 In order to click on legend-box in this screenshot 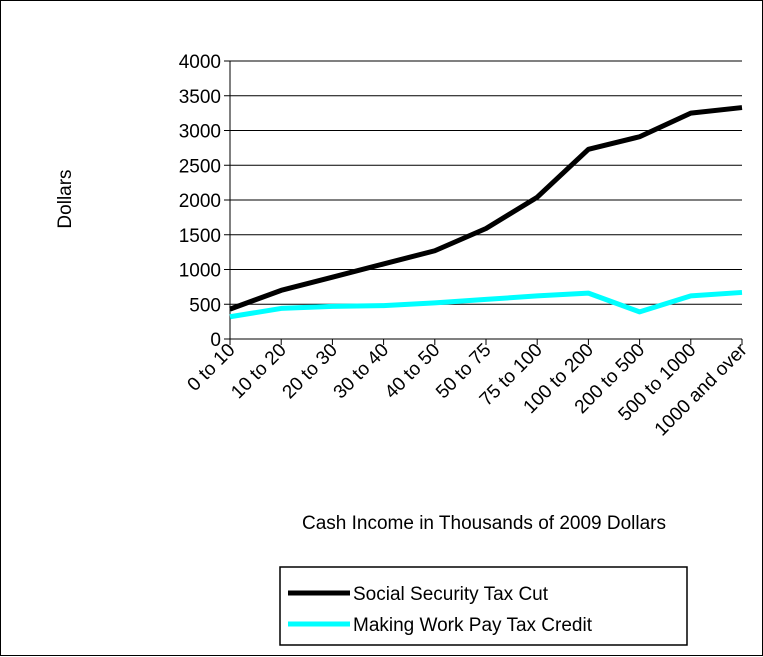, I will do `click(483, 606)`.